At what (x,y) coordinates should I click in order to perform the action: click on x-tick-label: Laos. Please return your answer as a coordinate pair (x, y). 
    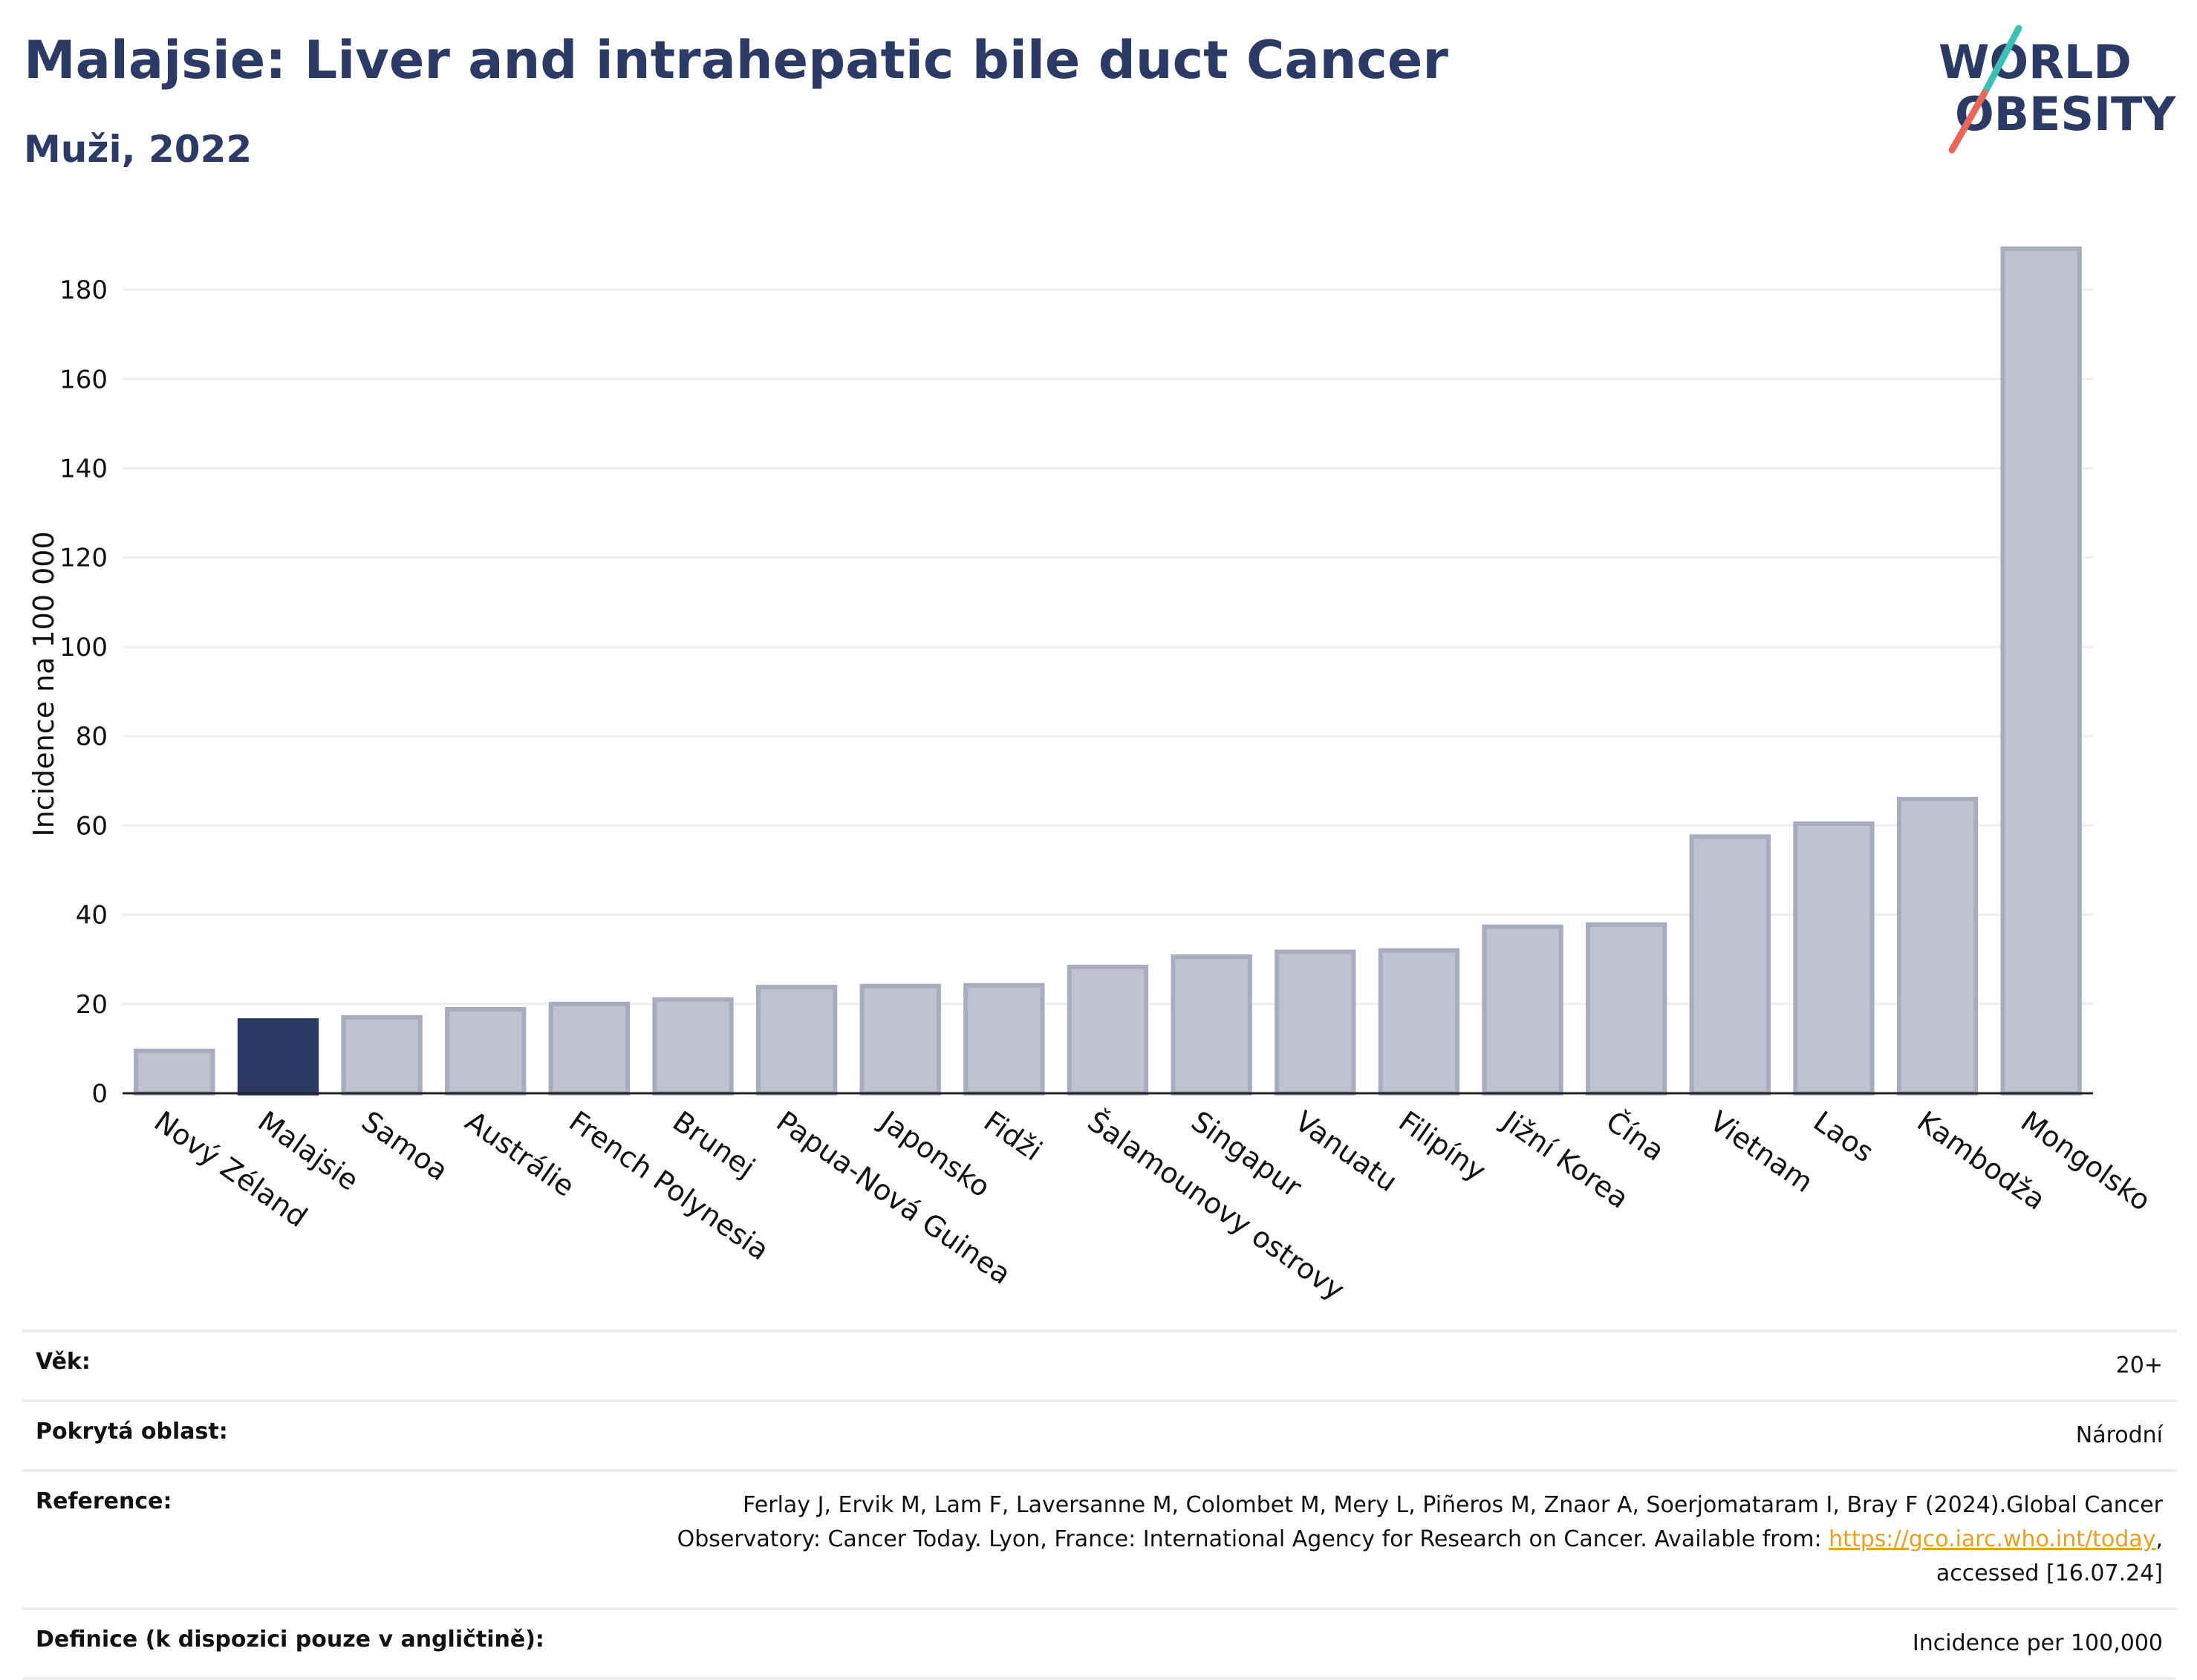
    Looking at the image, I should click on (1844, 1136).